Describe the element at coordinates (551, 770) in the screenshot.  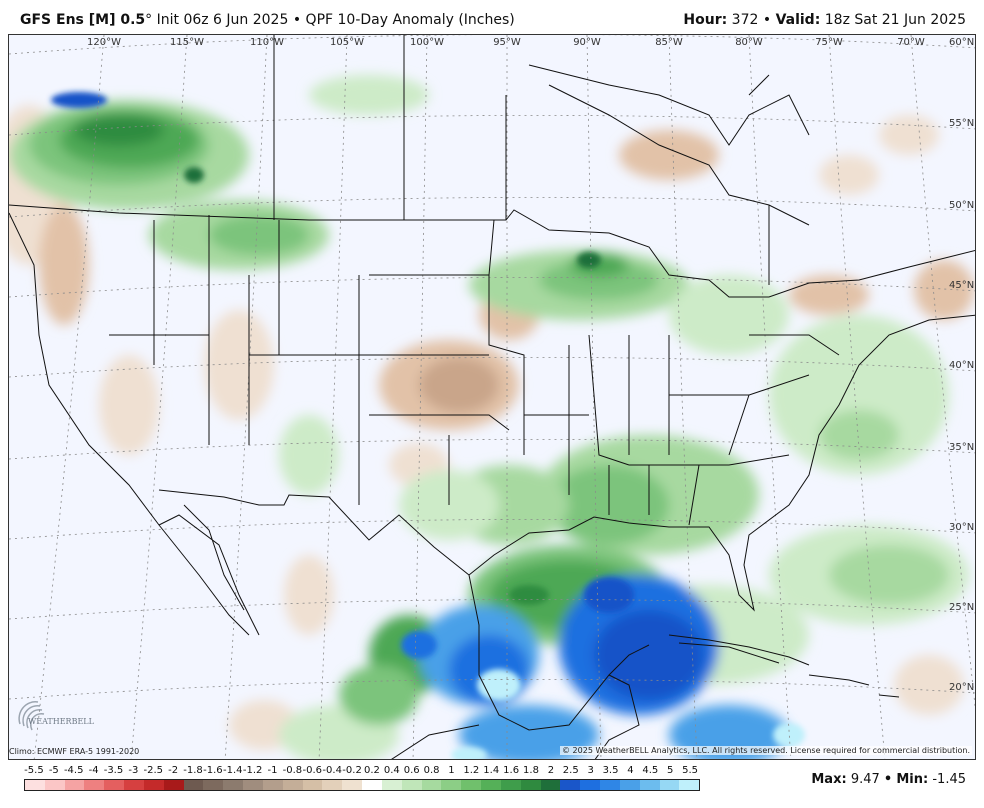
I see `legend-label: 2` at that location.